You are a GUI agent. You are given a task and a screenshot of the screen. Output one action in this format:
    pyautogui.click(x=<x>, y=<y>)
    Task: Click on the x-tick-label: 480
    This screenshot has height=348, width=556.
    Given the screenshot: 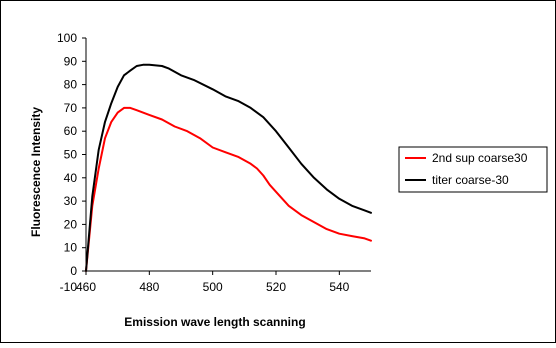 What is the action you would take?
    pyautogui.click(x=149, y=287)
    